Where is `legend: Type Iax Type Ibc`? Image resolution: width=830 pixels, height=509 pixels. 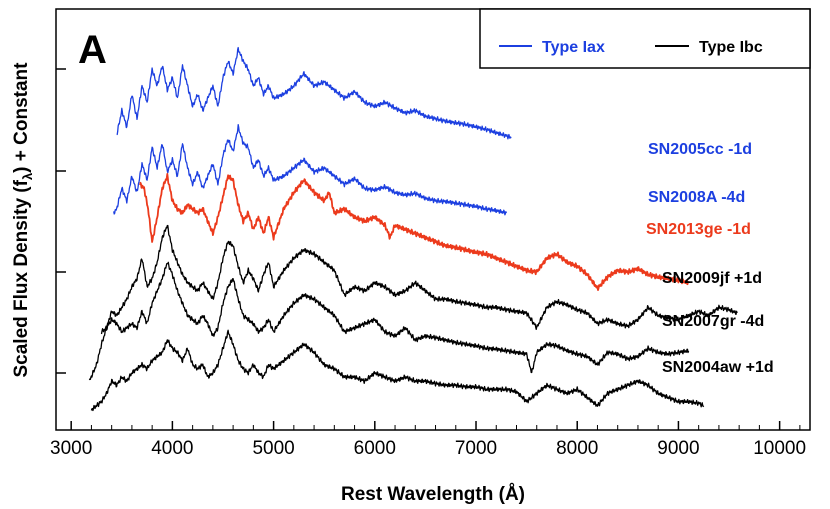
legend: Type Iax Type Ibc is located at coordinates (645, 38).